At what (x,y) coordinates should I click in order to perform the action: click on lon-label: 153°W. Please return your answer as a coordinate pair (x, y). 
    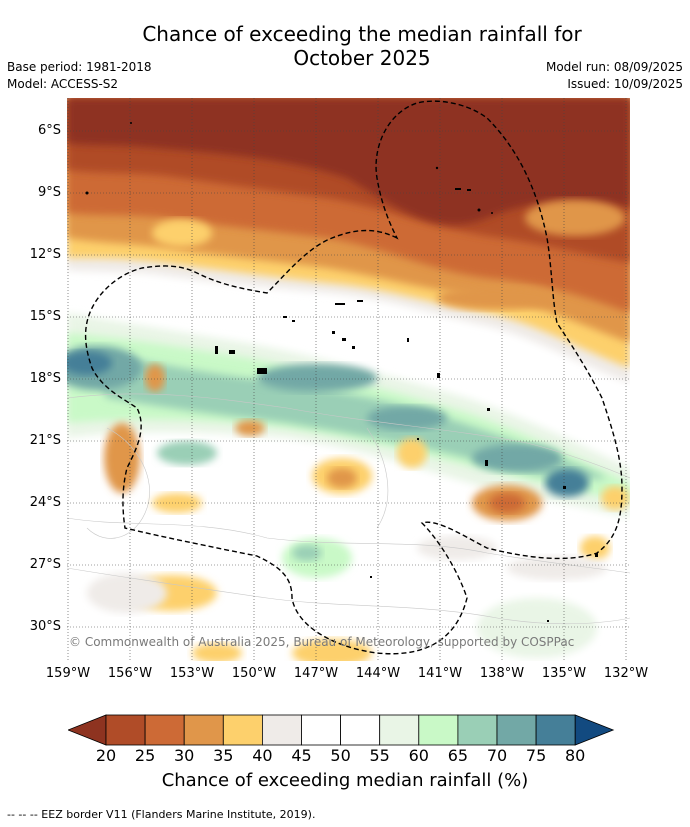
    Looking at the image, I should click on (192, 673).